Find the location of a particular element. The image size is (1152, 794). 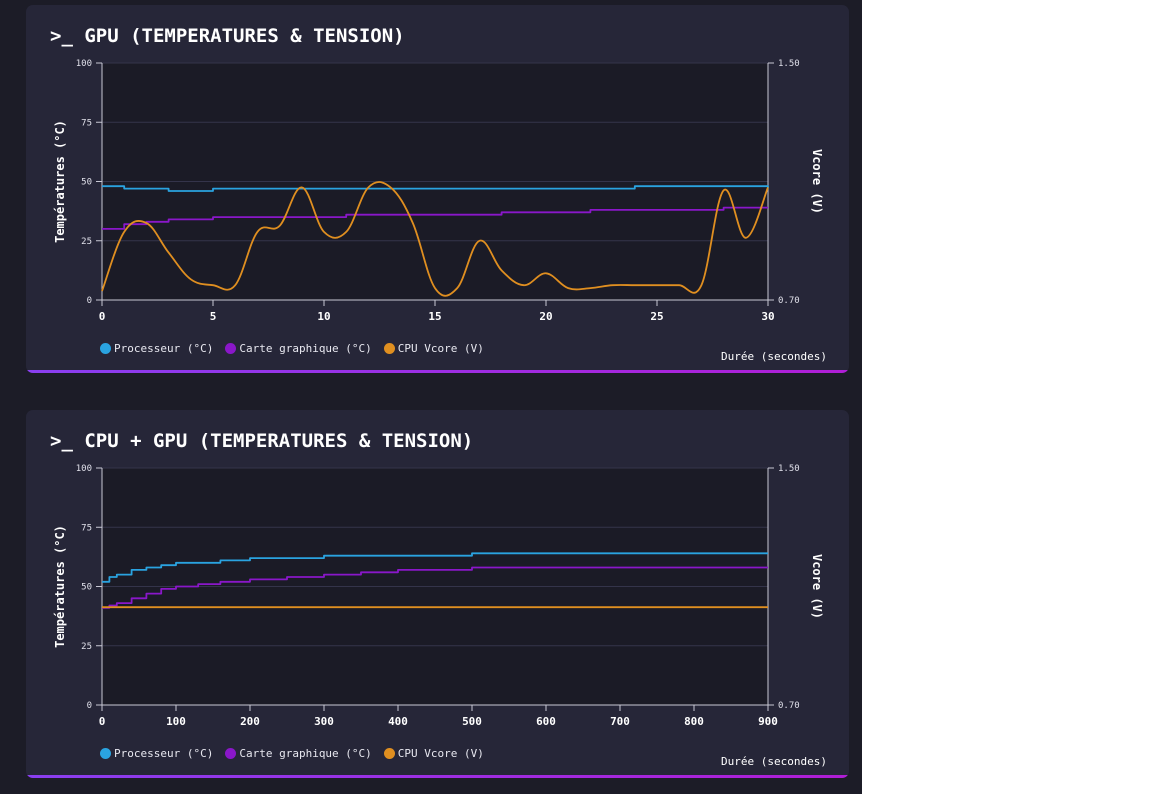

x-tick-label: 400 is located at coordinates (398, 721).